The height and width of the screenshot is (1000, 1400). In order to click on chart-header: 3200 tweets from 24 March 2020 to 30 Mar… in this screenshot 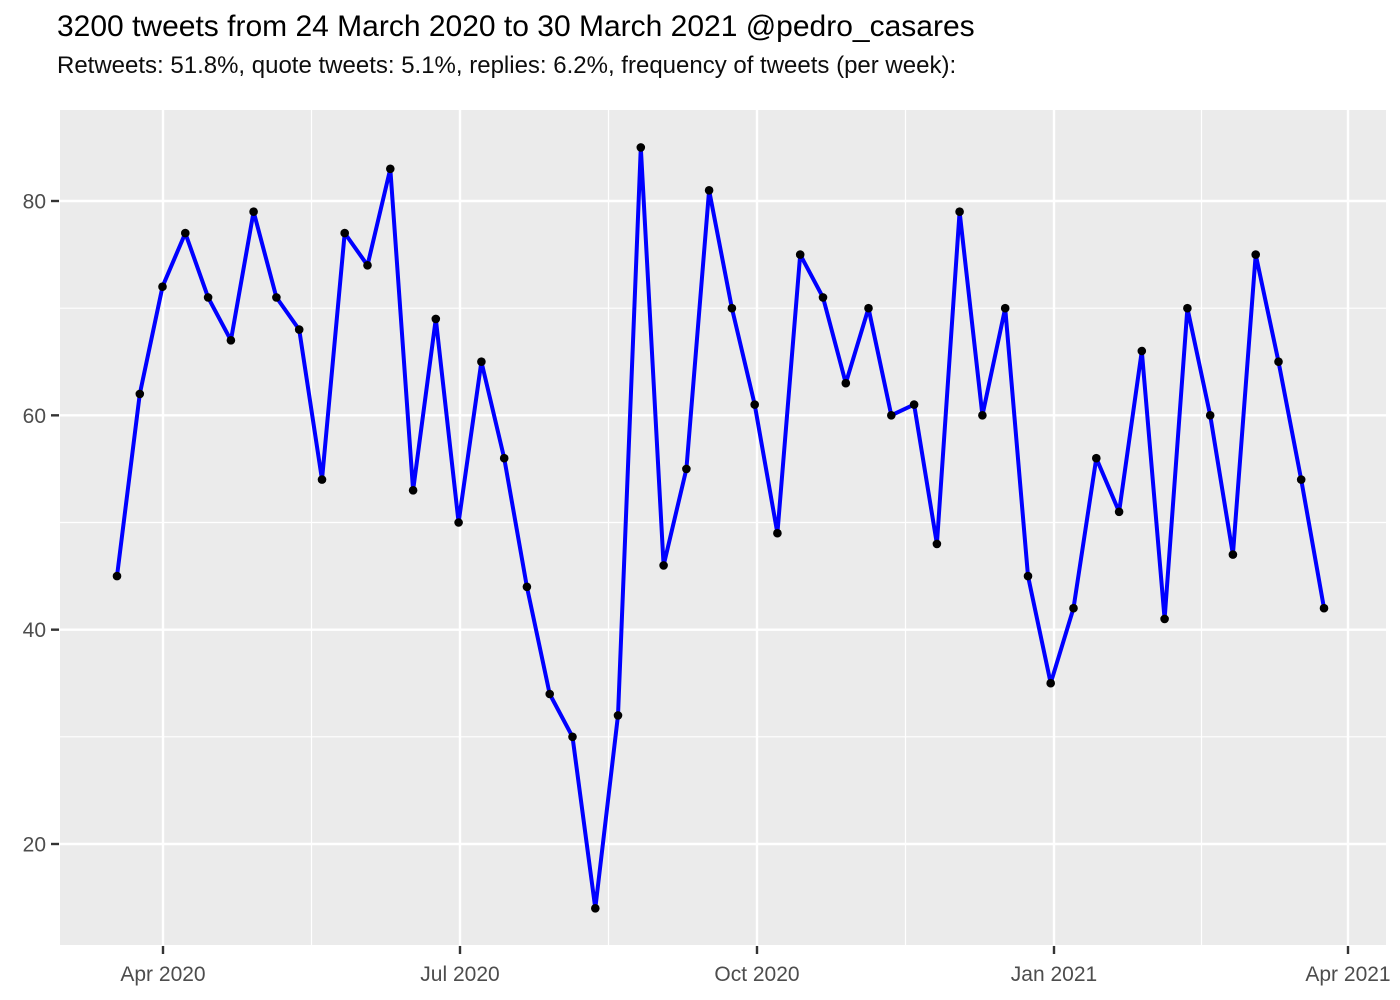, I will do `click(717, 45)`.